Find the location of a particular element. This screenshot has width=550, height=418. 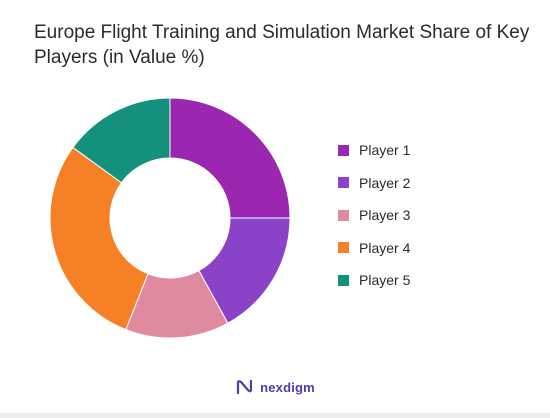

brand-footer: nexdigm is located at coordinates (275, 387).